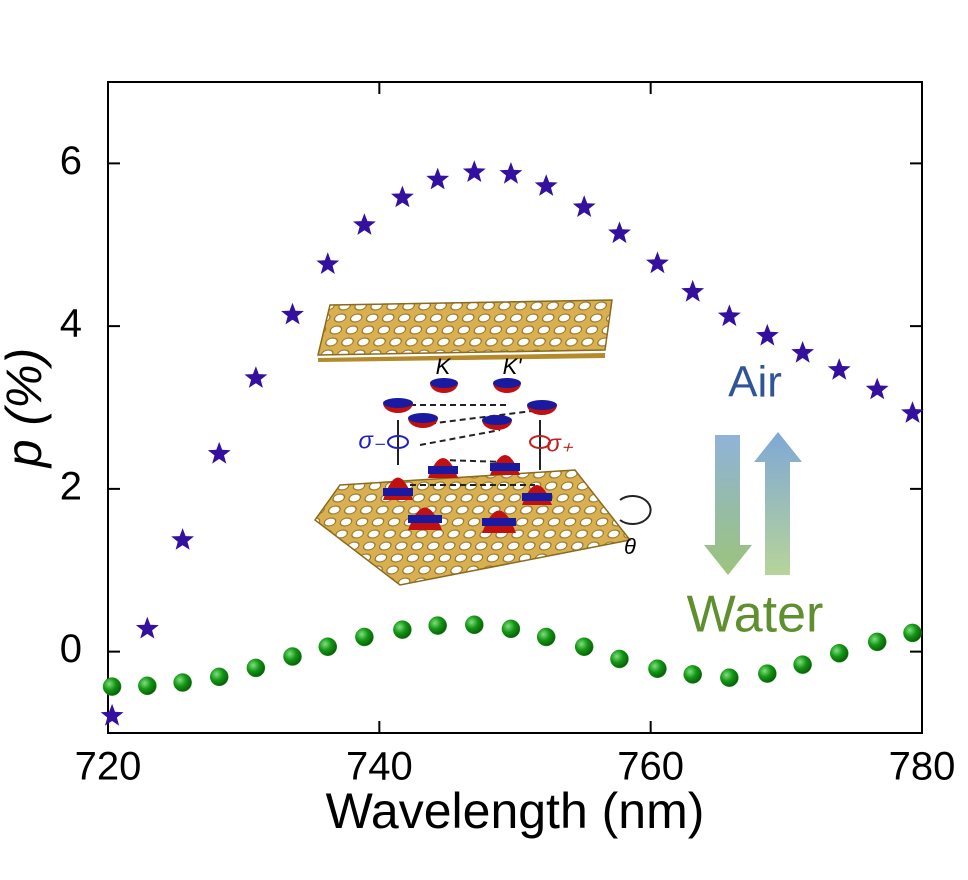  Describe the element at coordinates (630, 546) in the screenshot. I see `annotation: θ` at that location.